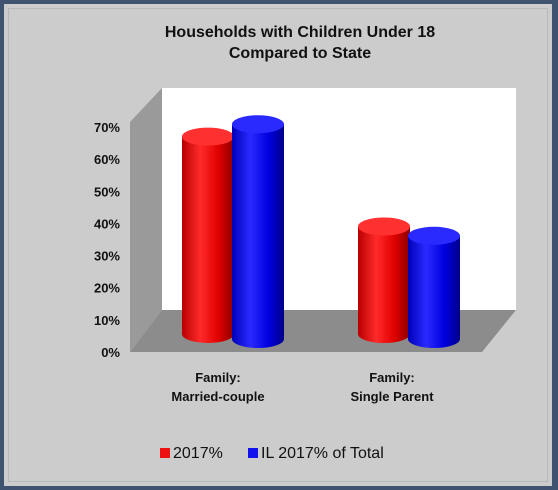 This screenshot has height=490, width=558. Describe the element at coordinates (300, 53) in the screenshot. I see `chart-title-line-2: Compared to State` at that location.